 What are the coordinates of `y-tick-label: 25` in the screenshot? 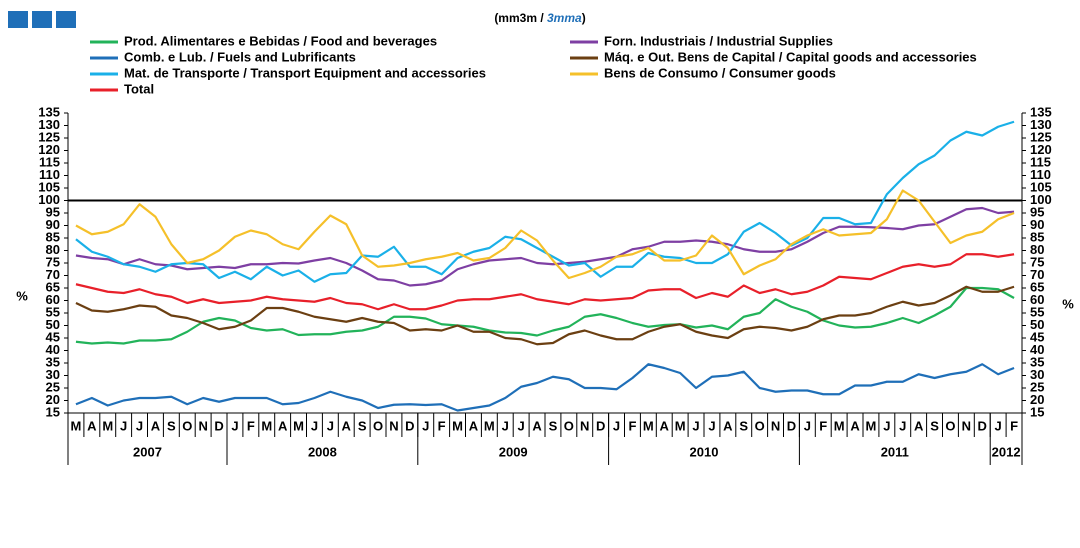 It's located at (53, 386).